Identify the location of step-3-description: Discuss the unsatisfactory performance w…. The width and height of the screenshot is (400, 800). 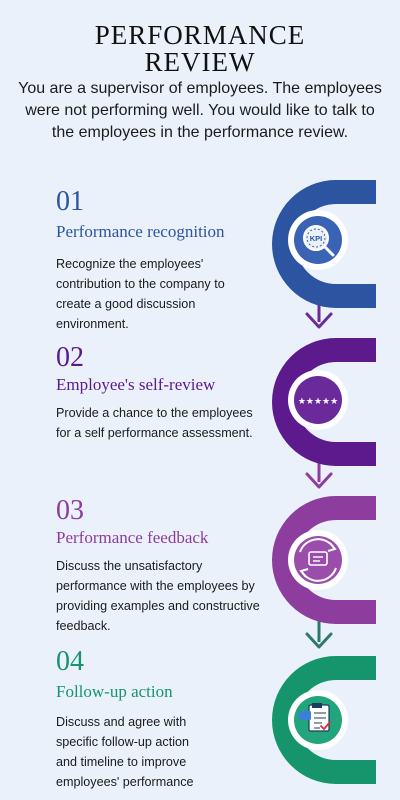
(158, 596).